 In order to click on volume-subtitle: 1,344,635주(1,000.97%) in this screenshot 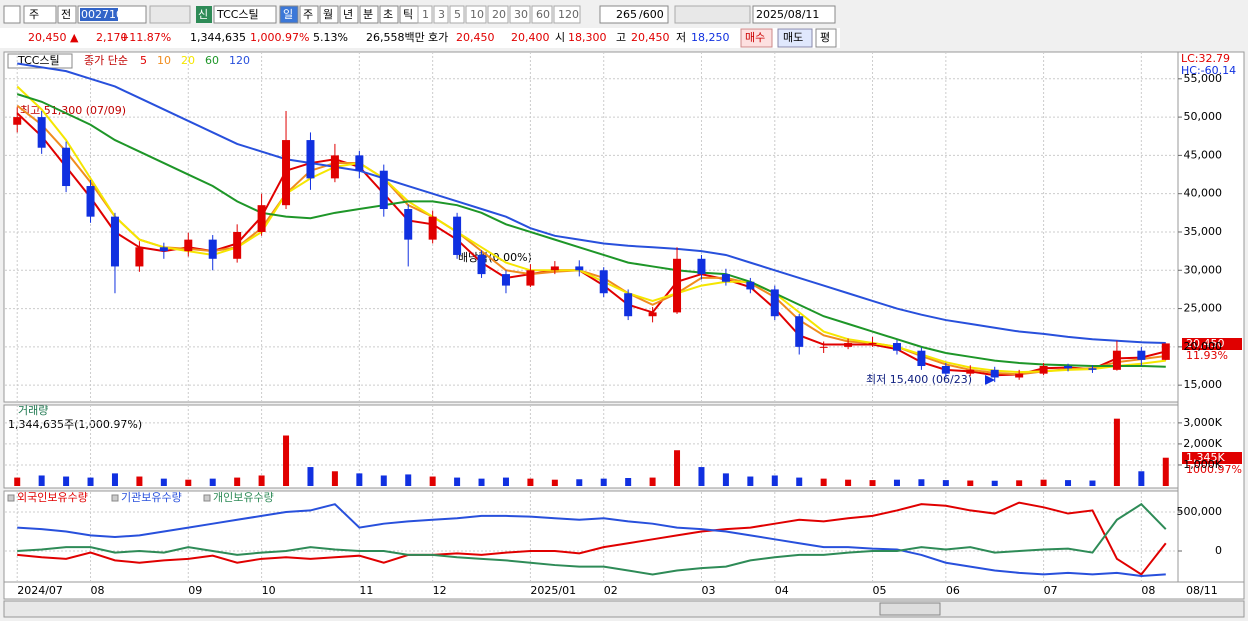, I will do `click(75, 424)`.